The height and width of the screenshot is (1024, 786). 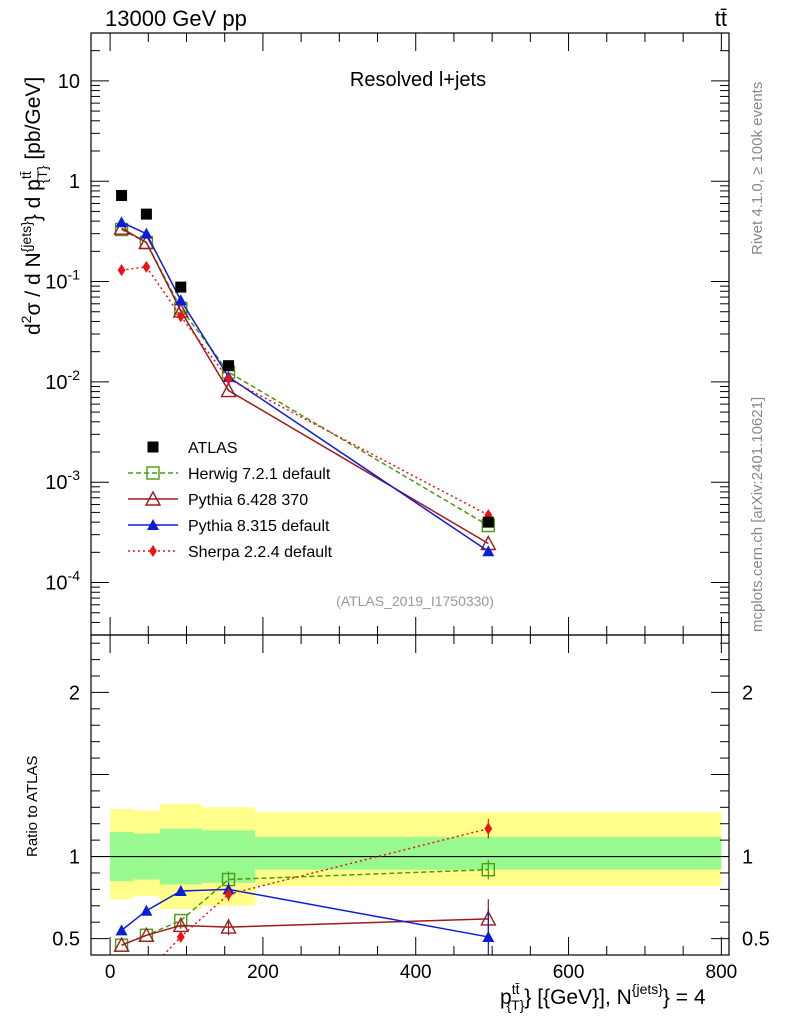 What do you see at coordinates (757, 168) in the screenshot?
I see `rivet-version-label: Rivet 4.1.0, ≥ 100k events` at bounding box center [757, 168].